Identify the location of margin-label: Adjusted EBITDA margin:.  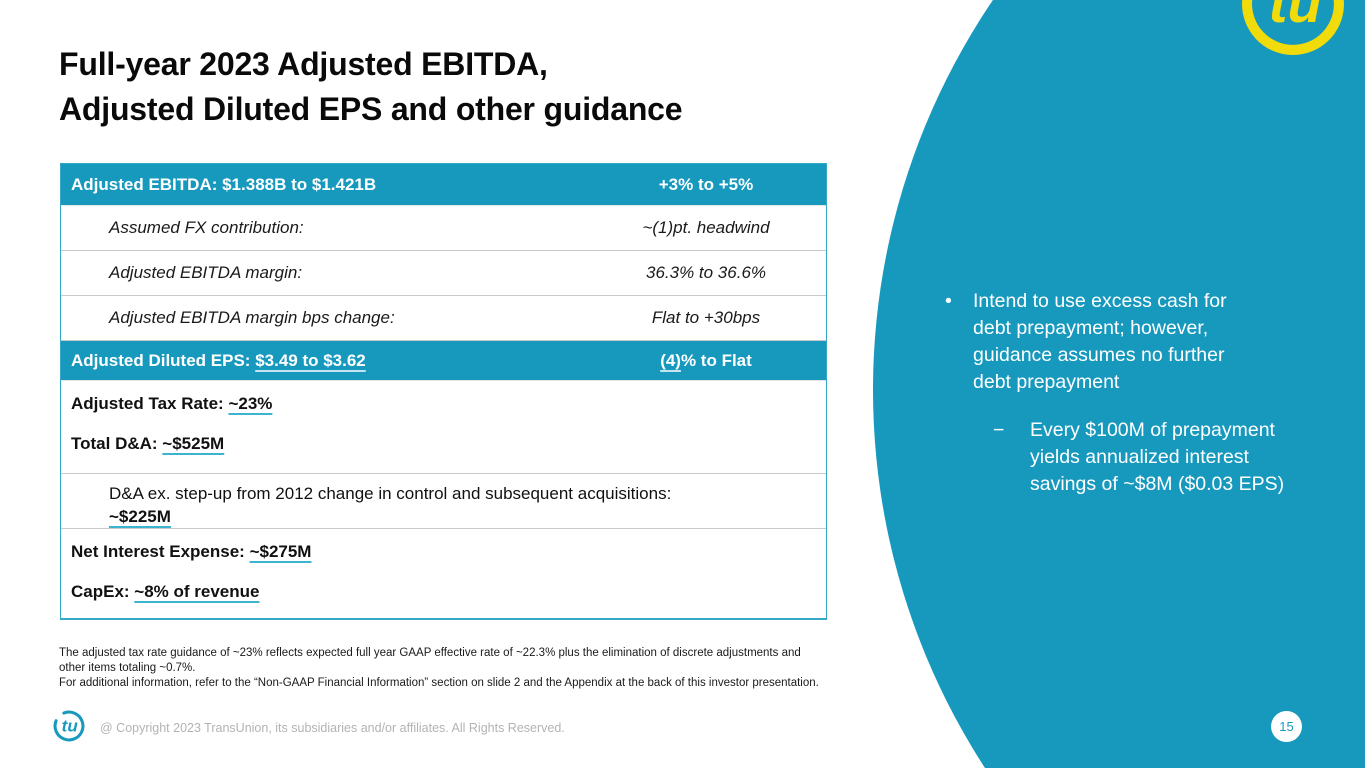
(206, 272).